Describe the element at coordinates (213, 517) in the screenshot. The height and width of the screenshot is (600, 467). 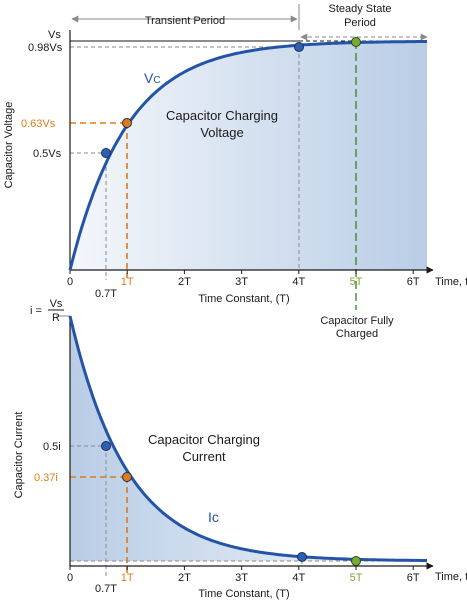
I see `ic-curve-label: Ic` at that location.